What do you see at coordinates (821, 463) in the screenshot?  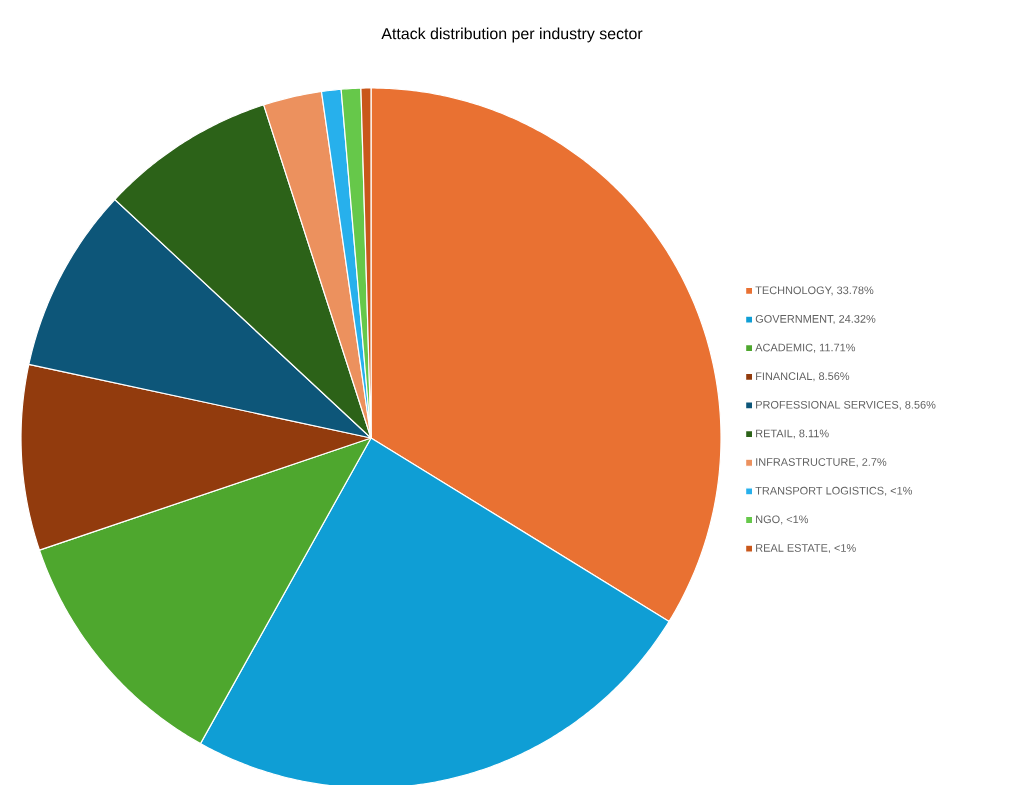 I see `legend-label: INFRASTRUCTURE, 2.7%` at bounding box center [821, 463].